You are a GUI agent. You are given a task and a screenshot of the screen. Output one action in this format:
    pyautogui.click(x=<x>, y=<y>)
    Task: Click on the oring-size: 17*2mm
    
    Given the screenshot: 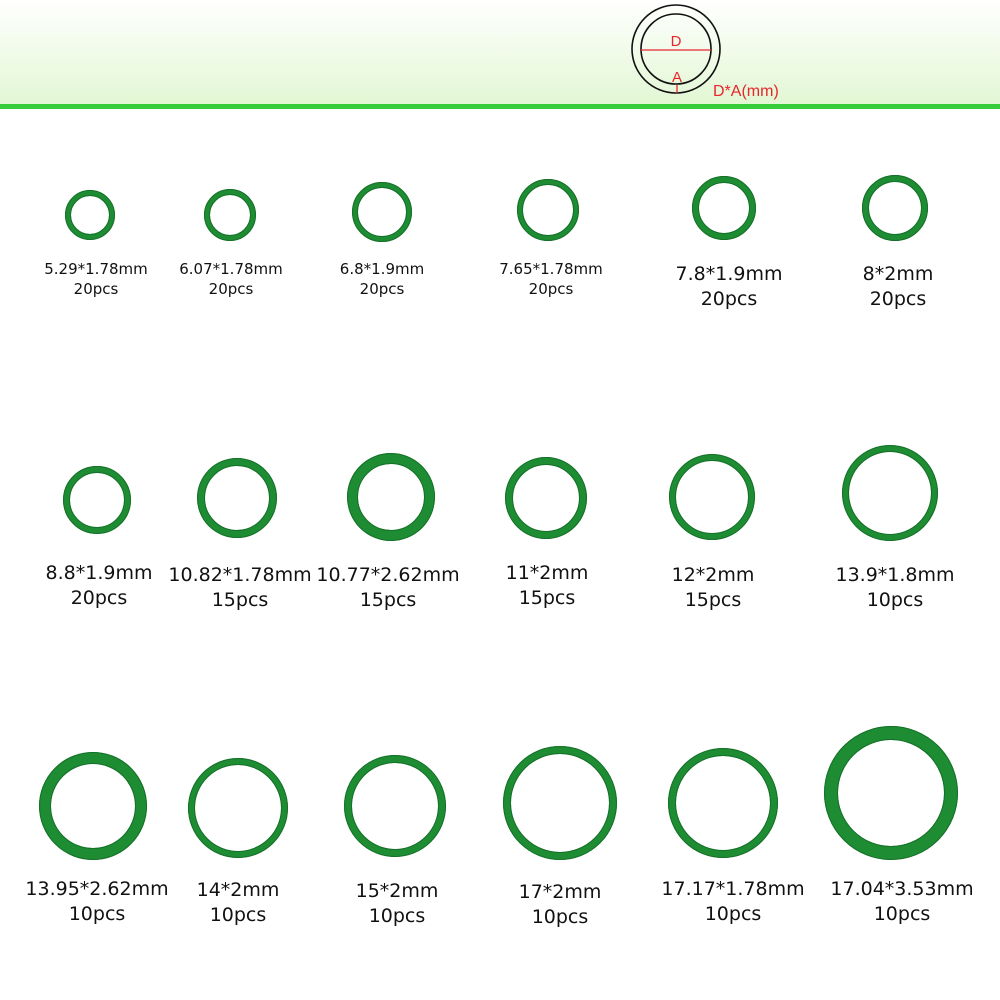 What is the action you would take?
    pyautogui.click(x=560, y=892)
    